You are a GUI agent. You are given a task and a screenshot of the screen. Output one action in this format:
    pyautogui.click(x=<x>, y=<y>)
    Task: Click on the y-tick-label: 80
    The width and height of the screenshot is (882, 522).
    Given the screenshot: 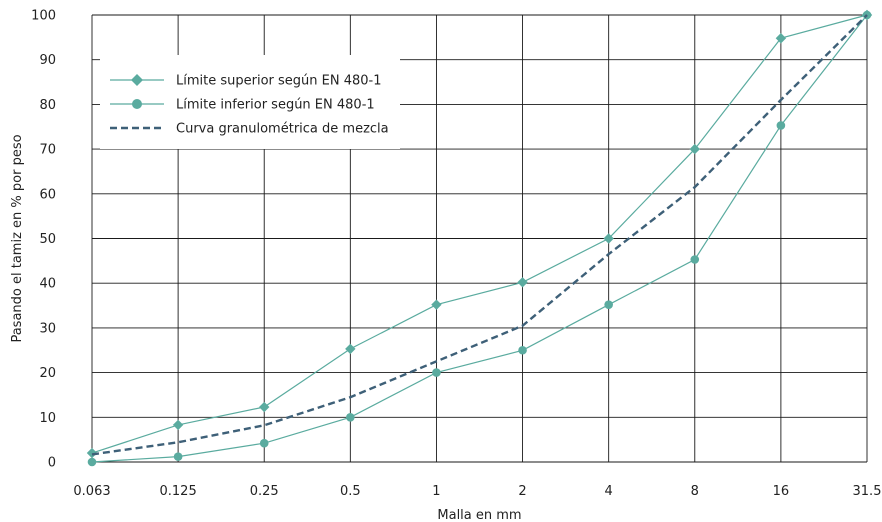 What is the action you would take?
    pyautogui.click(x=47, y=105)
    